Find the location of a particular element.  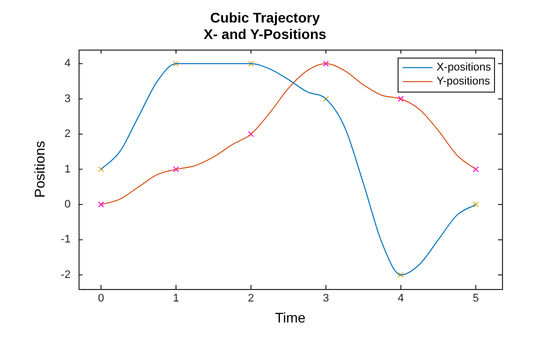

y-tick-label: 3 is located at coordinates (67, 98).